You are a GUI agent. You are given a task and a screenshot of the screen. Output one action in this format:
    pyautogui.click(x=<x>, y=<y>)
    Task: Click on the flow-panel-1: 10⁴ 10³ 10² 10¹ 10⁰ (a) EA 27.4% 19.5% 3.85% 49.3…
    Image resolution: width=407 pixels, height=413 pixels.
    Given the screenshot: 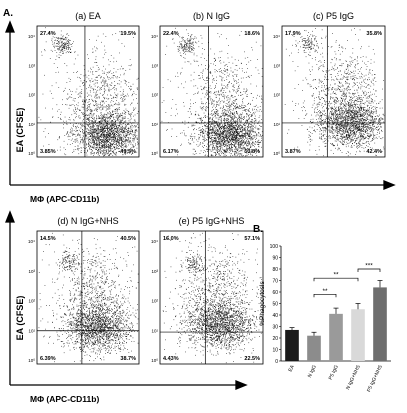 What is the action you would take?
    pyautogui.click(x=84, y=84)
    